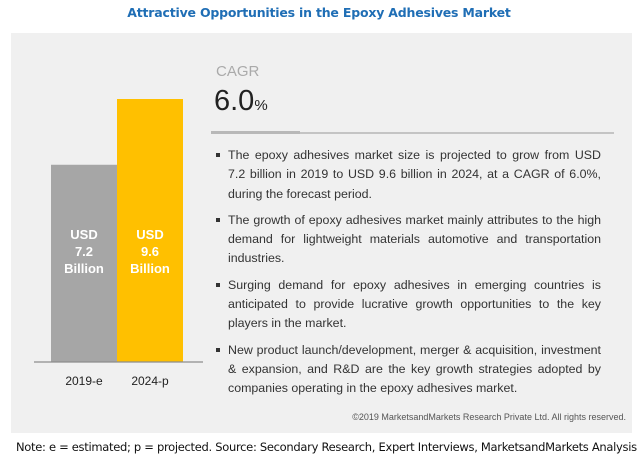 This screenshot has width=638, height=466. I want to click on bar-data-label: 9.6, so click(150, 251).